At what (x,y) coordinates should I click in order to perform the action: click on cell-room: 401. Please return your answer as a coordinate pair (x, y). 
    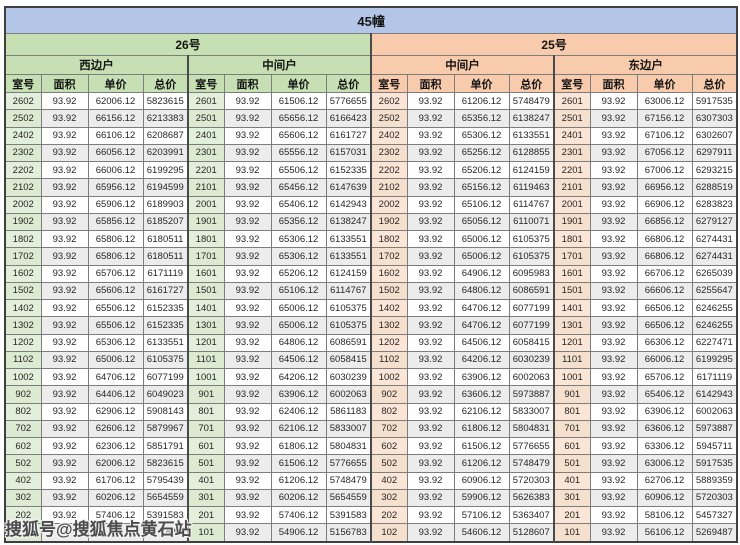
    Looking at the image, I should click on (206, 480).